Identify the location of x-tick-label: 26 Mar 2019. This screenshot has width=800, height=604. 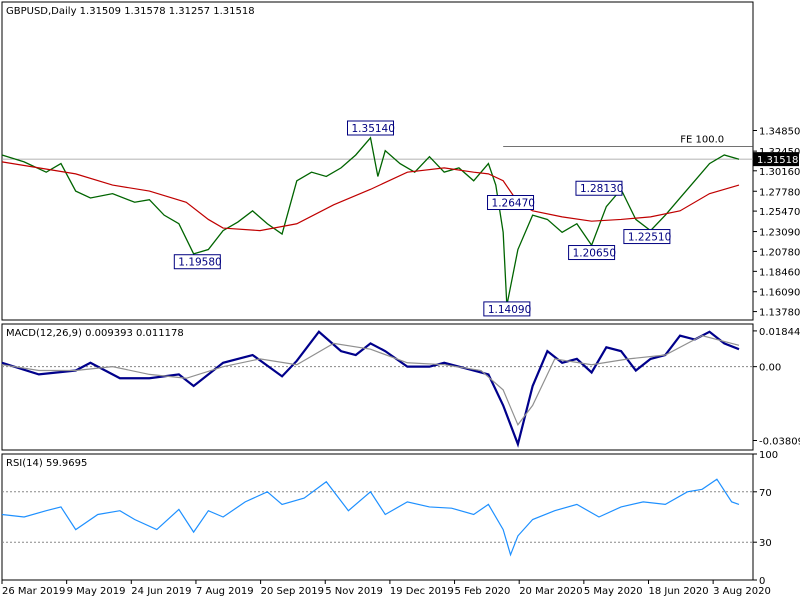
(33, 591).